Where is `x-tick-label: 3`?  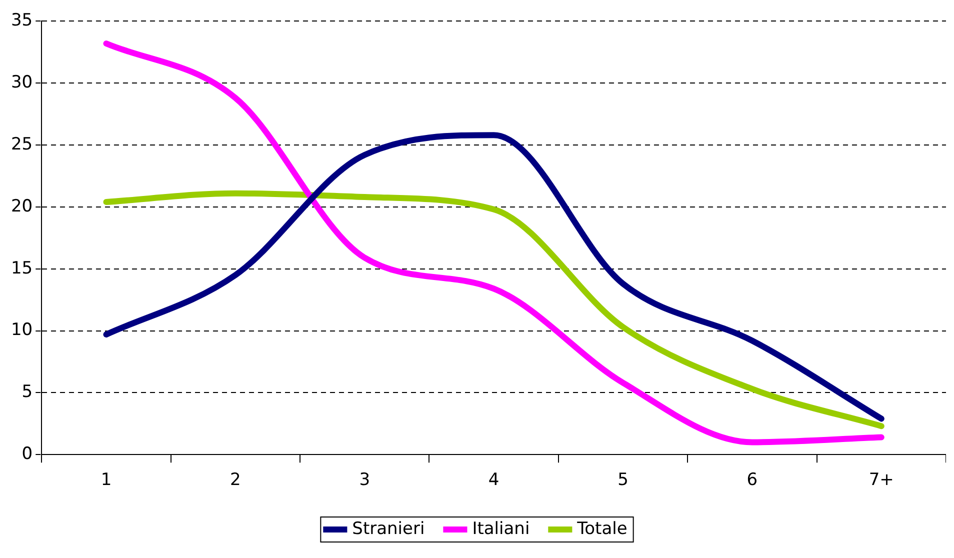
x-tick-label: 3 is located at coordinates (364, 480).